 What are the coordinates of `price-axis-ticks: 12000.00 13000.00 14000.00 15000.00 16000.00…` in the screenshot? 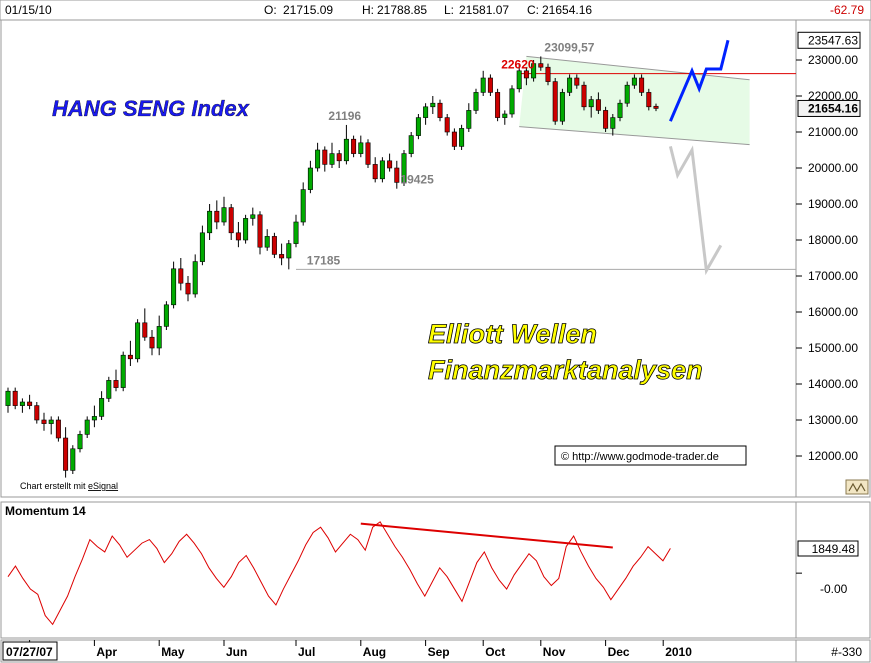 It's located at (828, 247).